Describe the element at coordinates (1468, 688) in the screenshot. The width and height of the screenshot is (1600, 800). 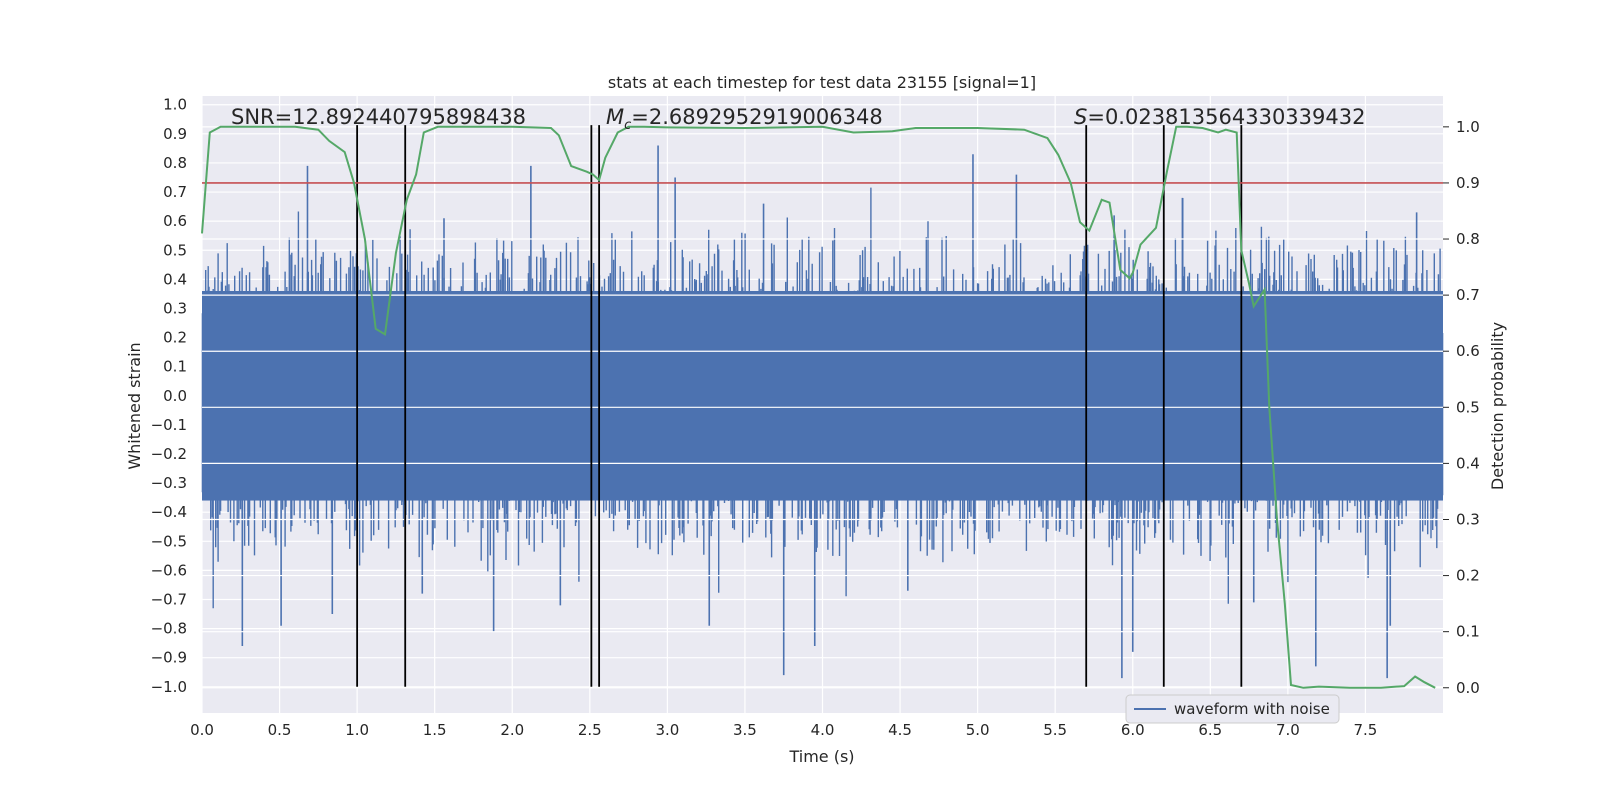
I see `y-tick-label-right: 0.0` at that location.